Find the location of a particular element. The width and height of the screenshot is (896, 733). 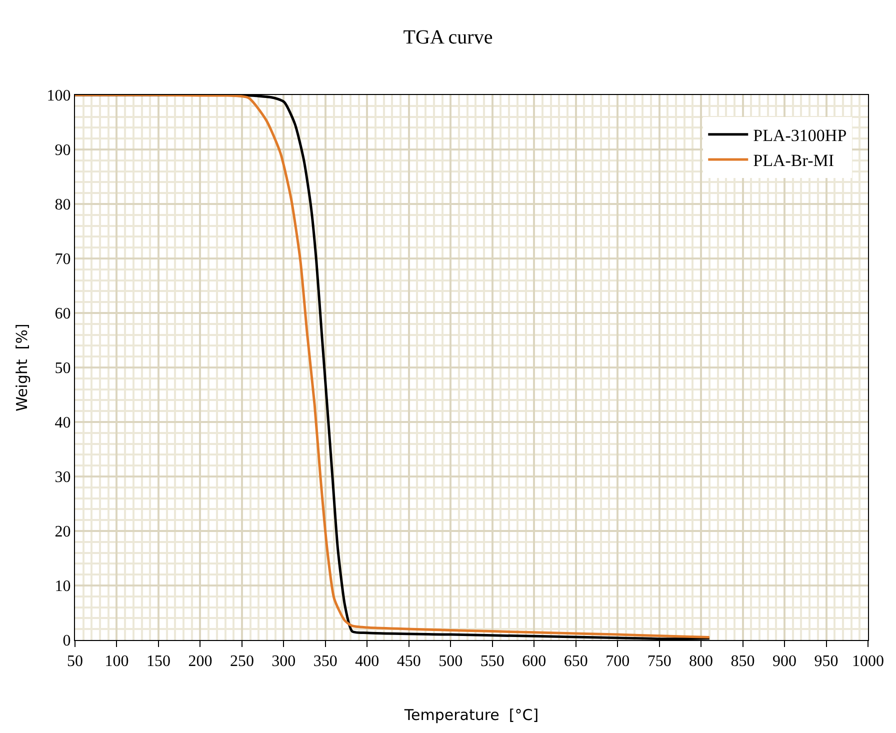

y-tick-label: 80 is located at coordinates (62, 205).